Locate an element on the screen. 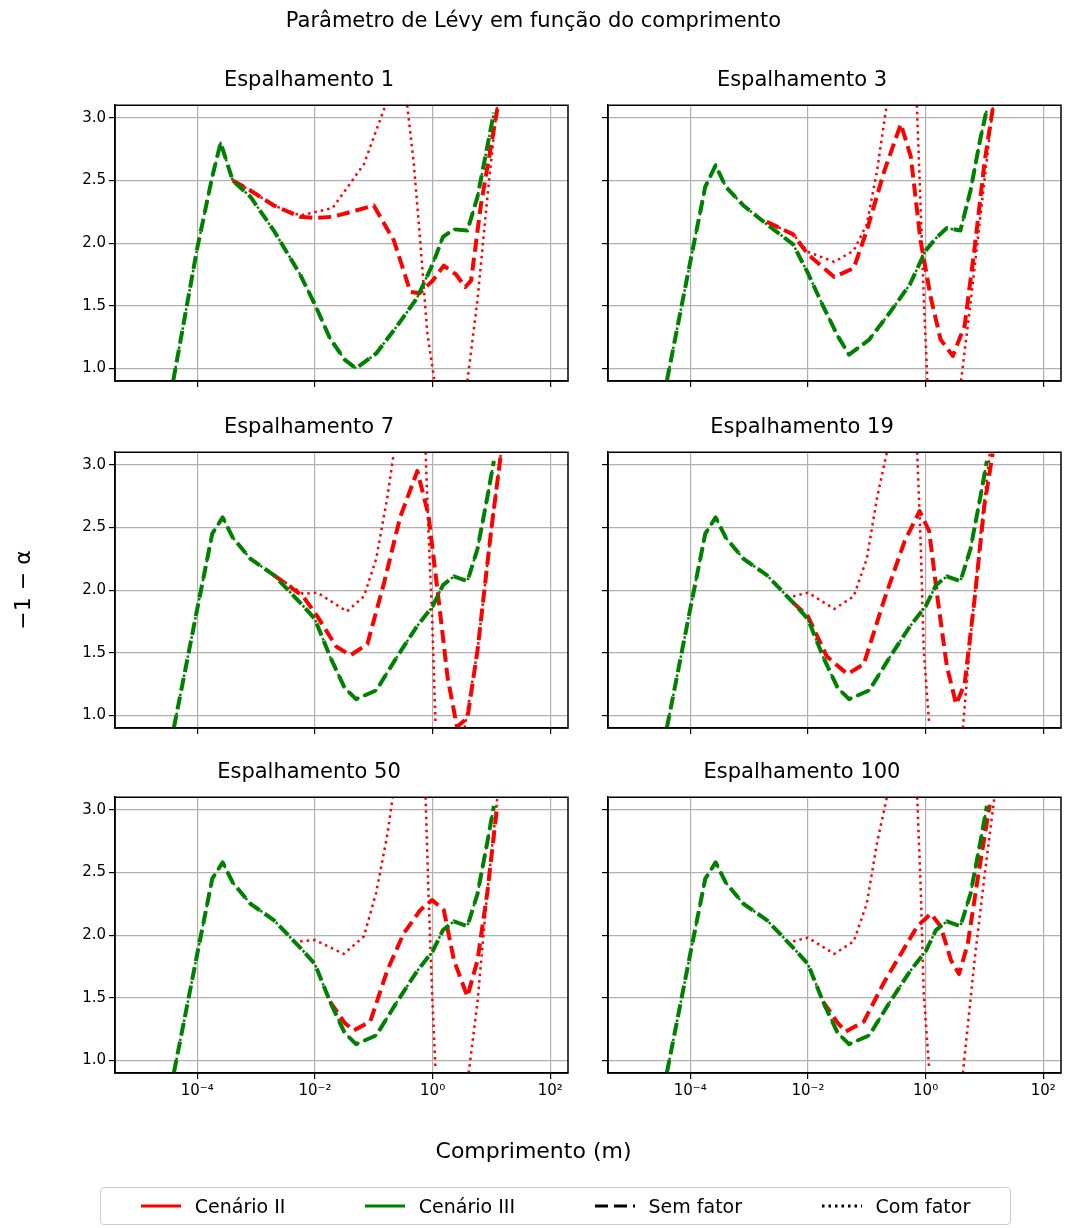 This screenshot has height=1228, width=1067. chart-title: Espalhamento 100 is located at coordinates (802, 771).